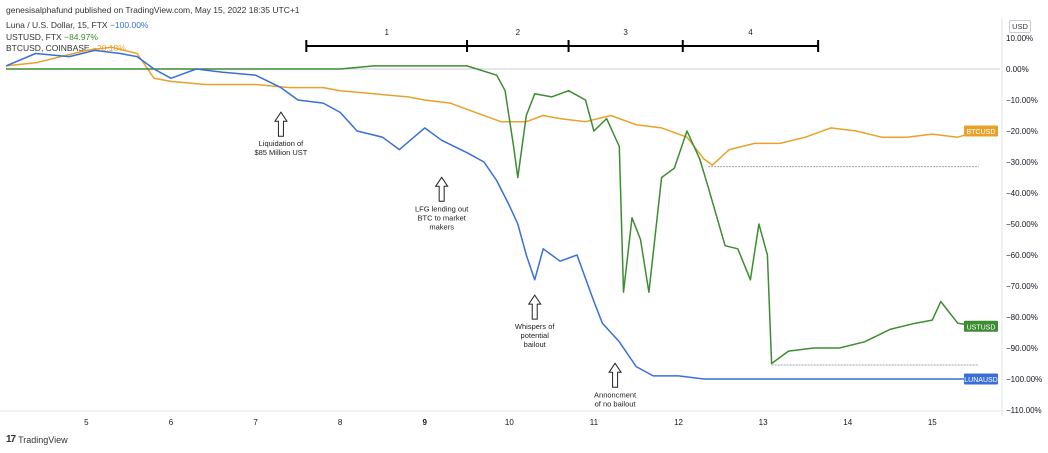 The image size is (1048, 453). Describe the element at coordinates (616, 403) in the screenshot. I see `annotation-text: of no bailout` at that location.